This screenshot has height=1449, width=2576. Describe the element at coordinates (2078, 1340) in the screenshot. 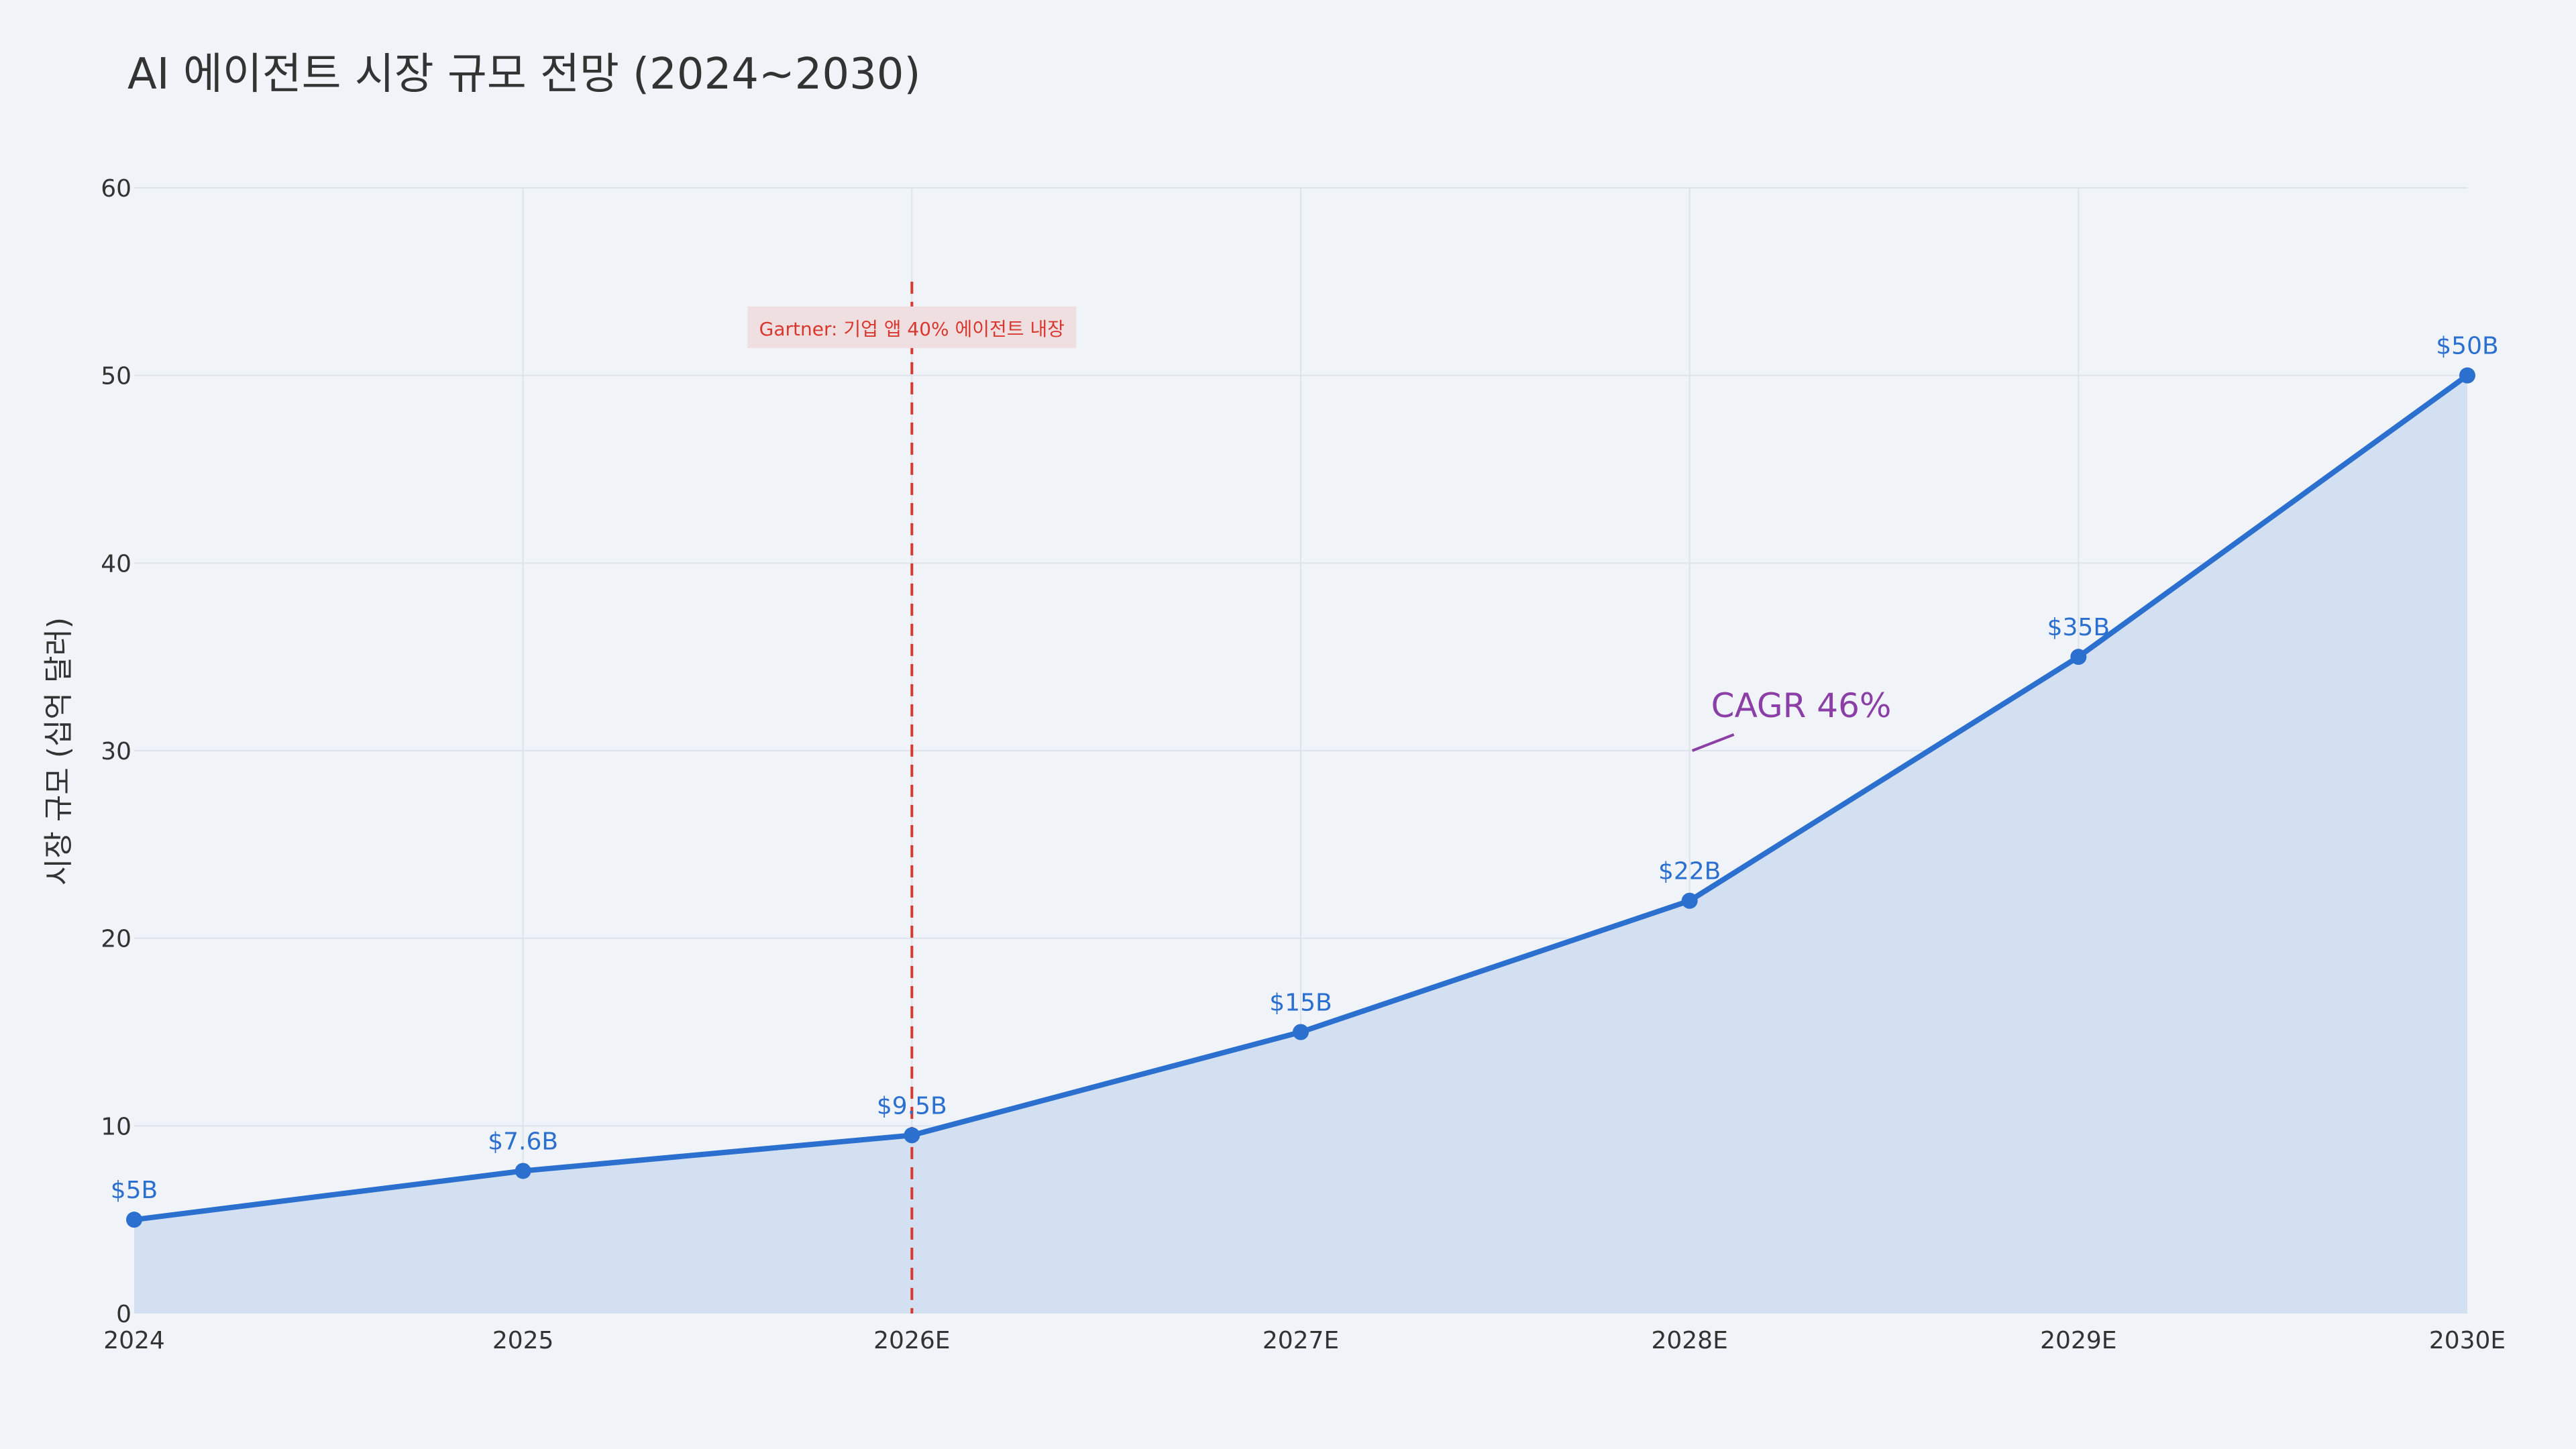

I see `x-tick-label: 2029E` at that location.